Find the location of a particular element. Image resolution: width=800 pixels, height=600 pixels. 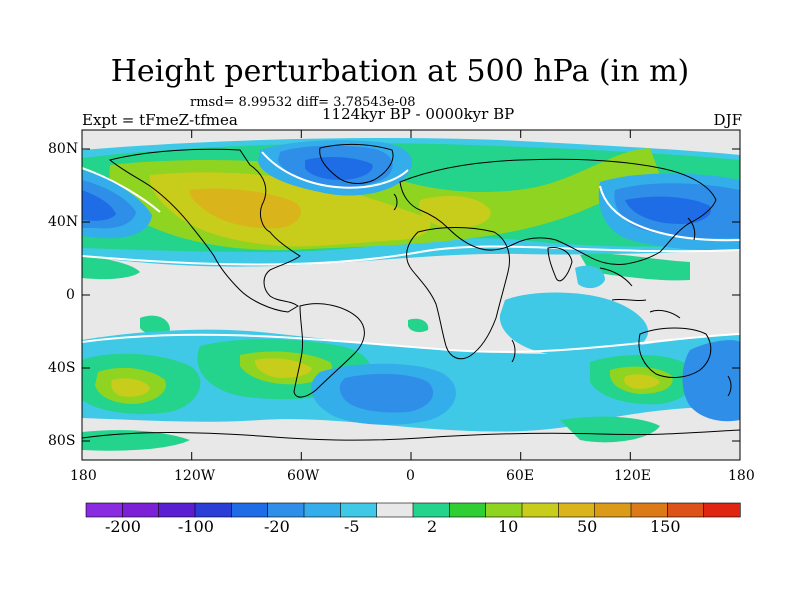

lon-label-60w: 60W is located at coordinates (303, 476).